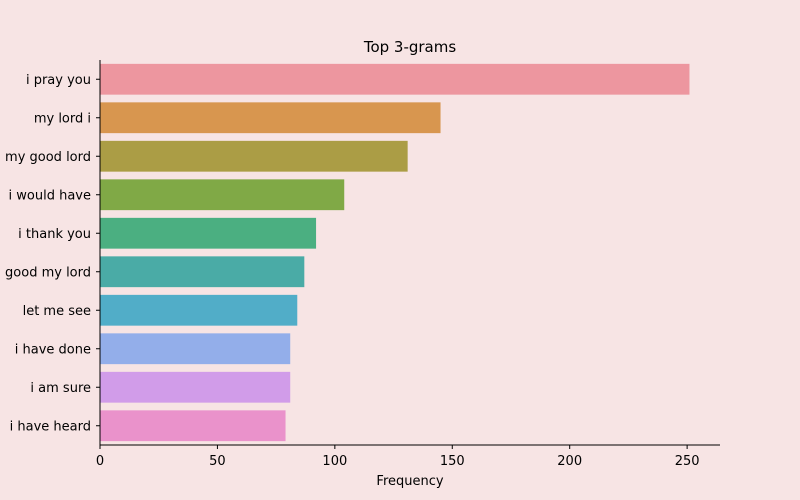  I want to click on y-tick-label-6: let me see, so click(57, 311).